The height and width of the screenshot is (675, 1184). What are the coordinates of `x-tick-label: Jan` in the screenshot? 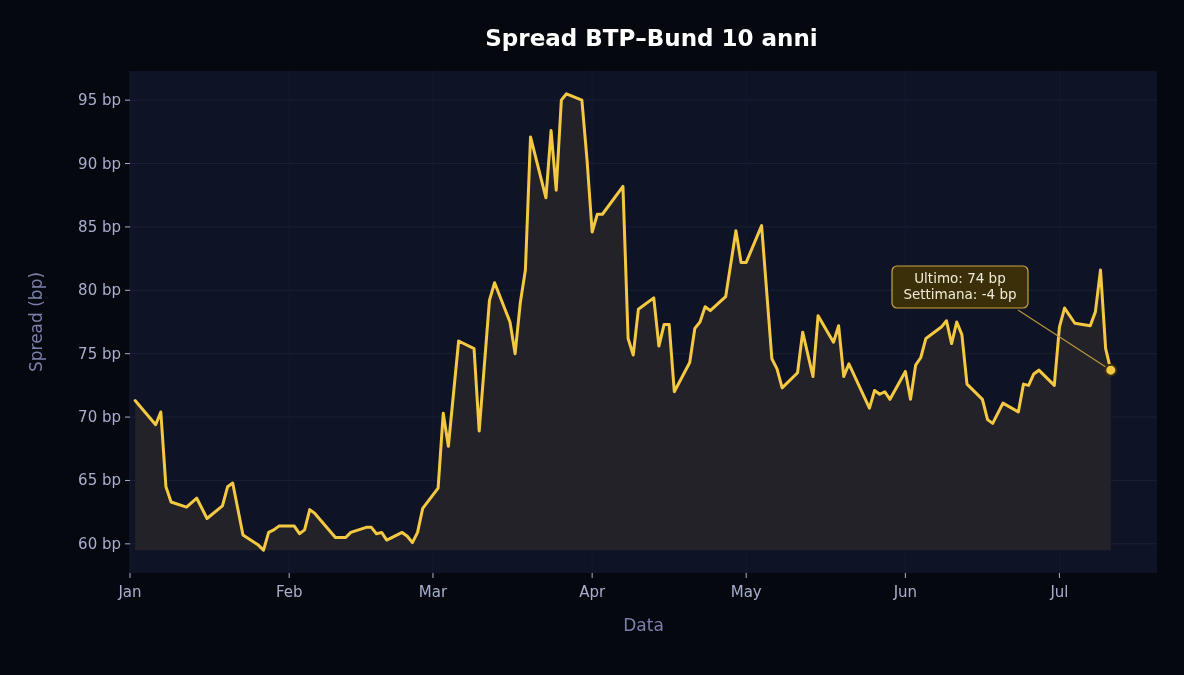 It's located at (129, 592).